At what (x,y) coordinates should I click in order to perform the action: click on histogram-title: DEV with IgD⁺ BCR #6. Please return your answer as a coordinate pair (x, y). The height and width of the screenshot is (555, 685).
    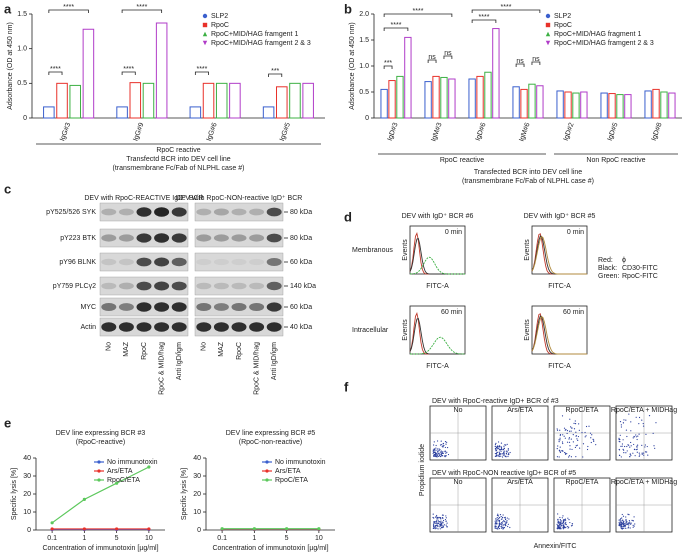
    Looking at the image, I should click on (438, 216).